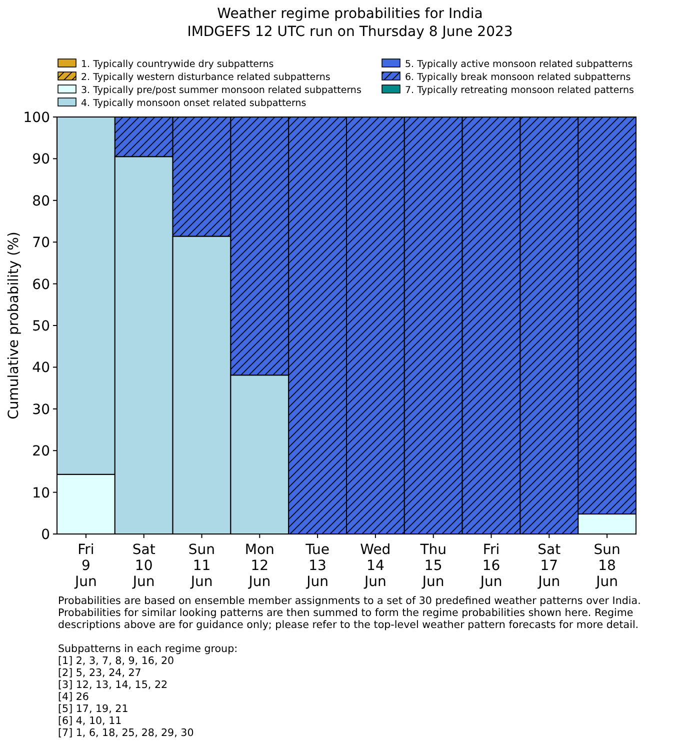 The image size is (700, 754). Describe the element at coordinates (41, 243) in the screenshot. I see `y-tick-label: 70` at that location.